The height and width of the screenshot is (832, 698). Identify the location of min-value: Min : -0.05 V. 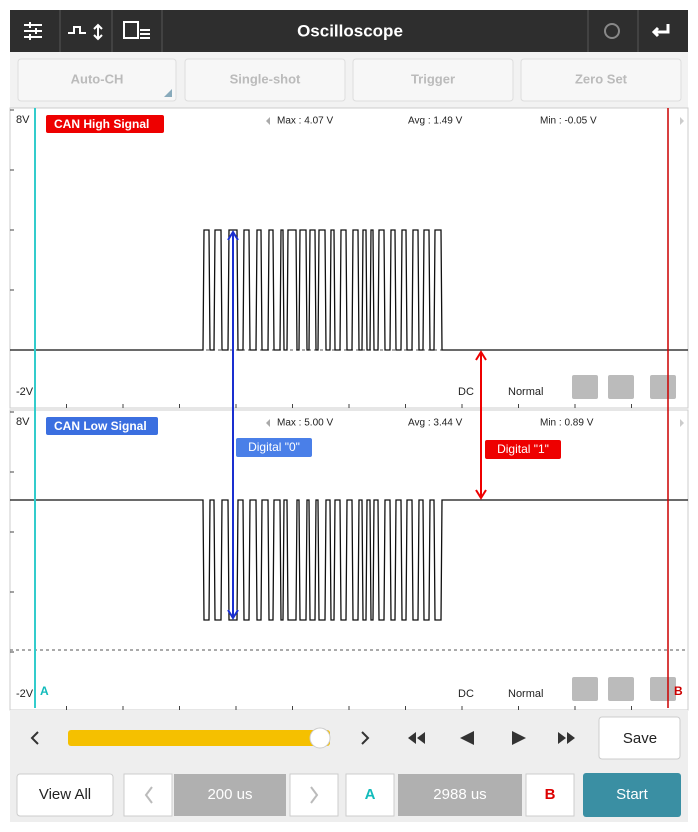
(568, 121).